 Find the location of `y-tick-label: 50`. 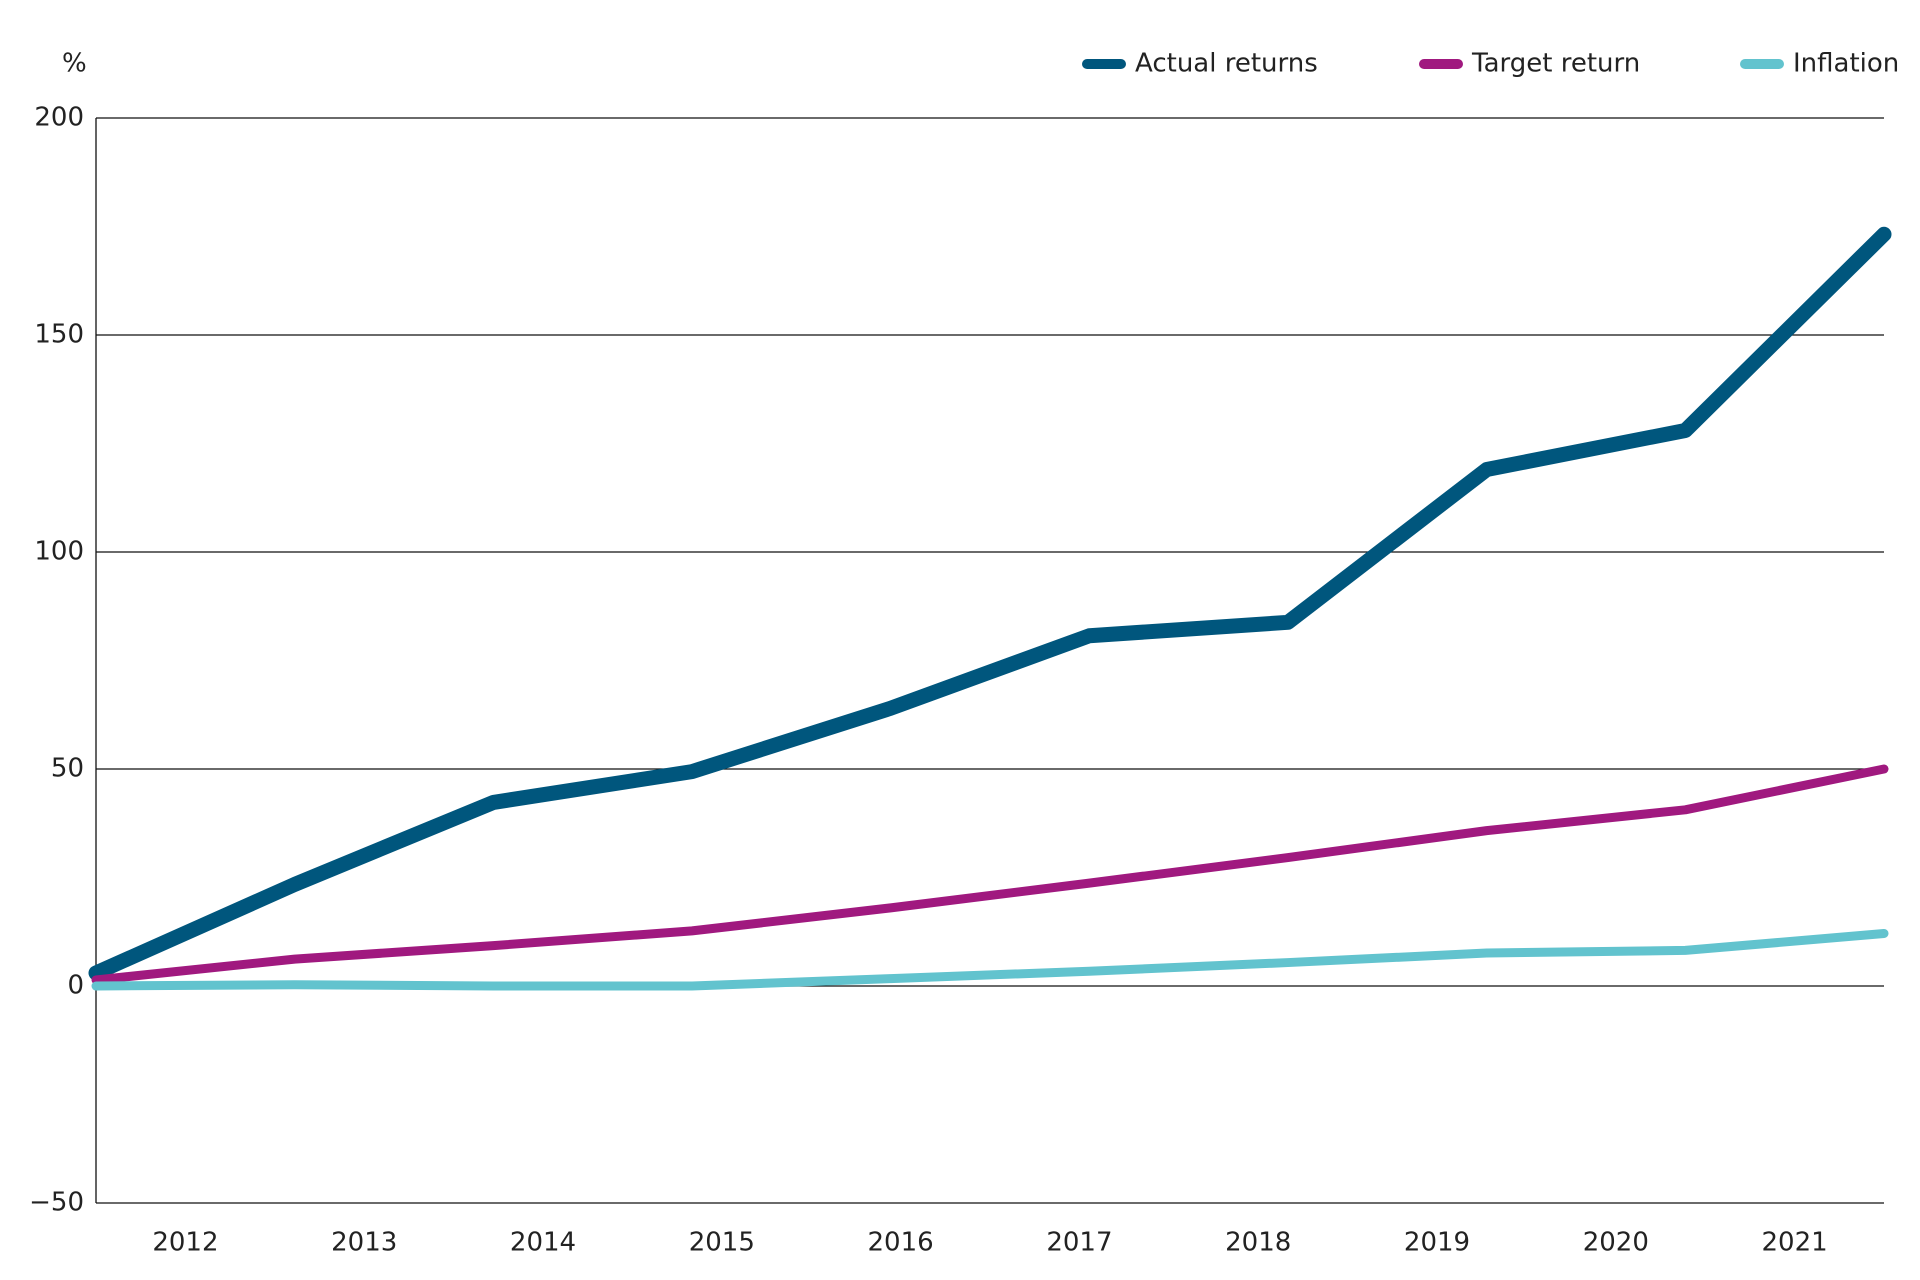

y-tick-label: 50 is located at coordinates (67, 769).